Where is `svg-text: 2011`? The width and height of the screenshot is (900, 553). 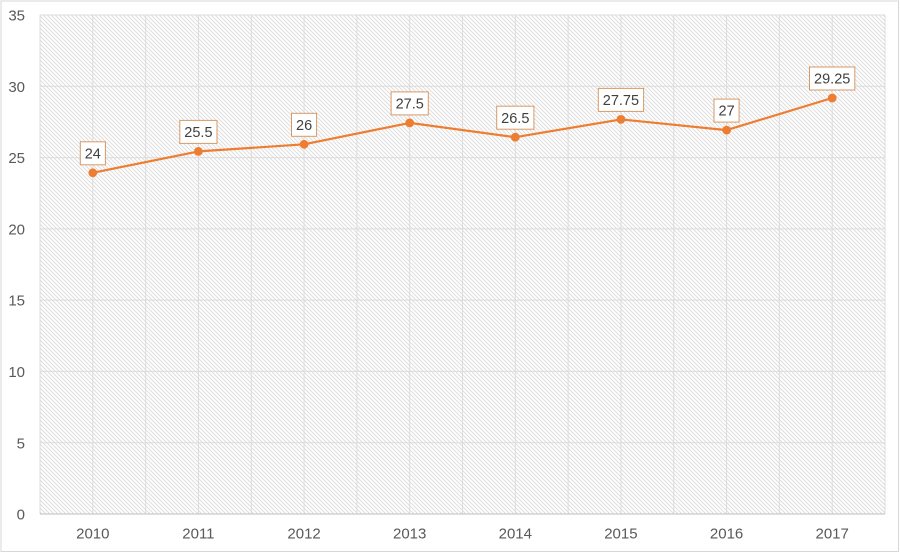
svg-text: 2011 is located at coordinates (198, 534).